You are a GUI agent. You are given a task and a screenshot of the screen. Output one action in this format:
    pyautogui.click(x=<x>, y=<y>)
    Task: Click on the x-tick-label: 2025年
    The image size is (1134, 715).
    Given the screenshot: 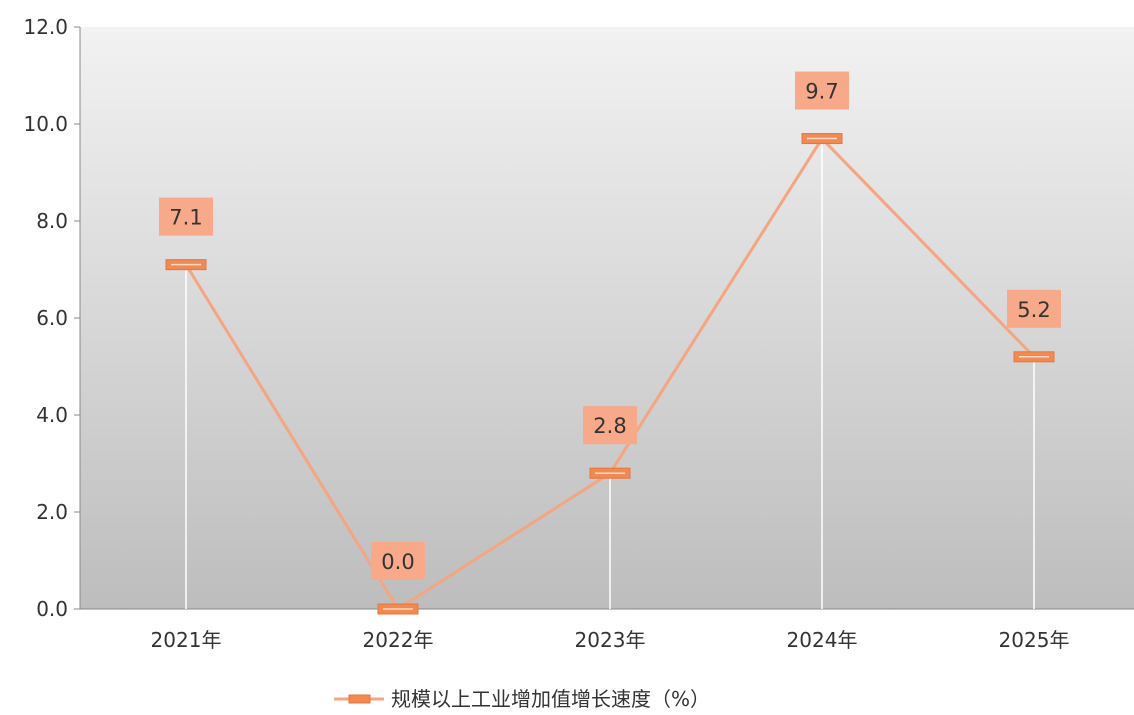 What is the action you would take?
    pyautogui.click(x=1034, y=640)
    